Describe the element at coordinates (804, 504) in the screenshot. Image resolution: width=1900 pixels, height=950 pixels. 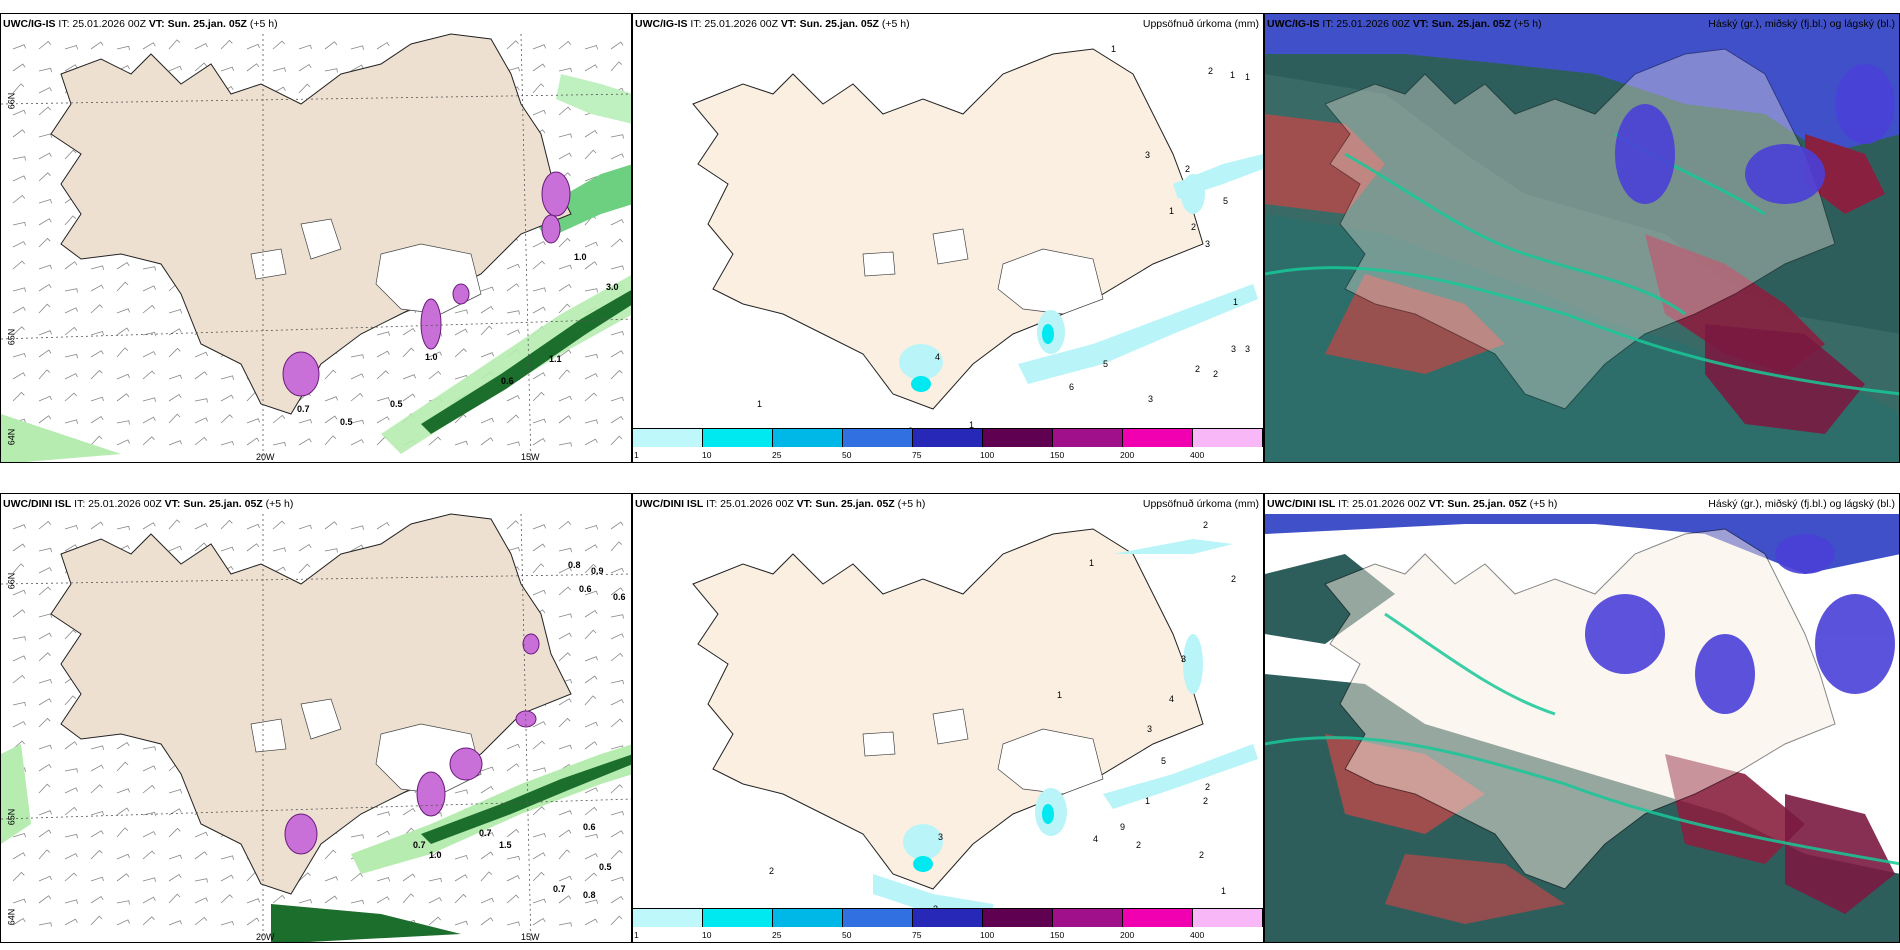
I see `valid-label: VT:` at that location.